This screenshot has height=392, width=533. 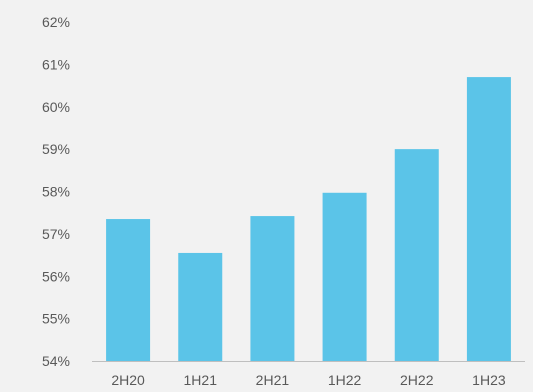 I want to click on y-tick-label: 58%, so click(x=56, y=192).